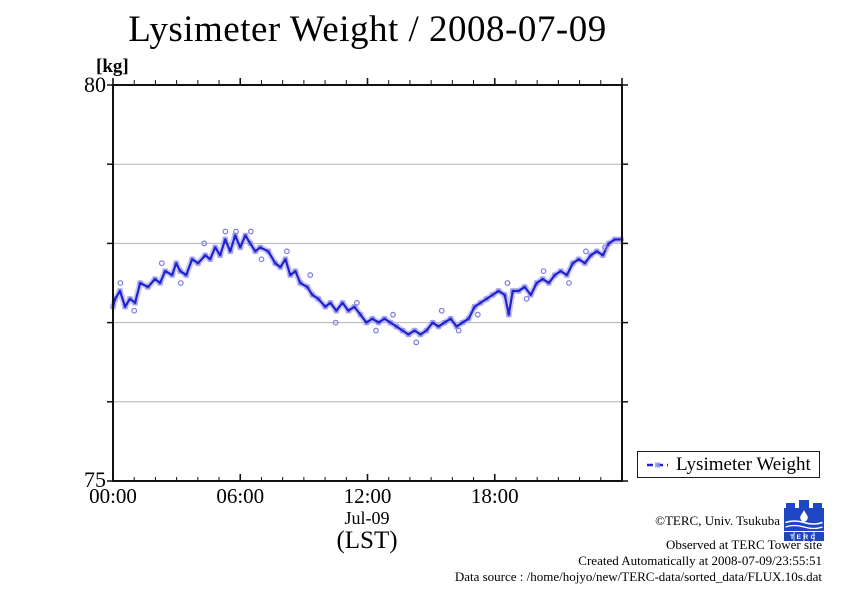 Image resolution: width=842 pixels, height=595 pixels. Describe the element at coordinates (657, 464) in the screenshot. I see `legend-line-sample-icon` at that location.